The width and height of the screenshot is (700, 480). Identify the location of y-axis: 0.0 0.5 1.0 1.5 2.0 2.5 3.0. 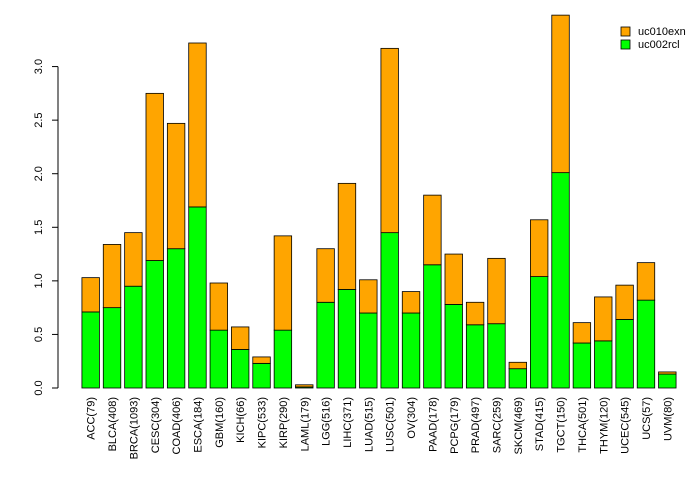
(46, 227).